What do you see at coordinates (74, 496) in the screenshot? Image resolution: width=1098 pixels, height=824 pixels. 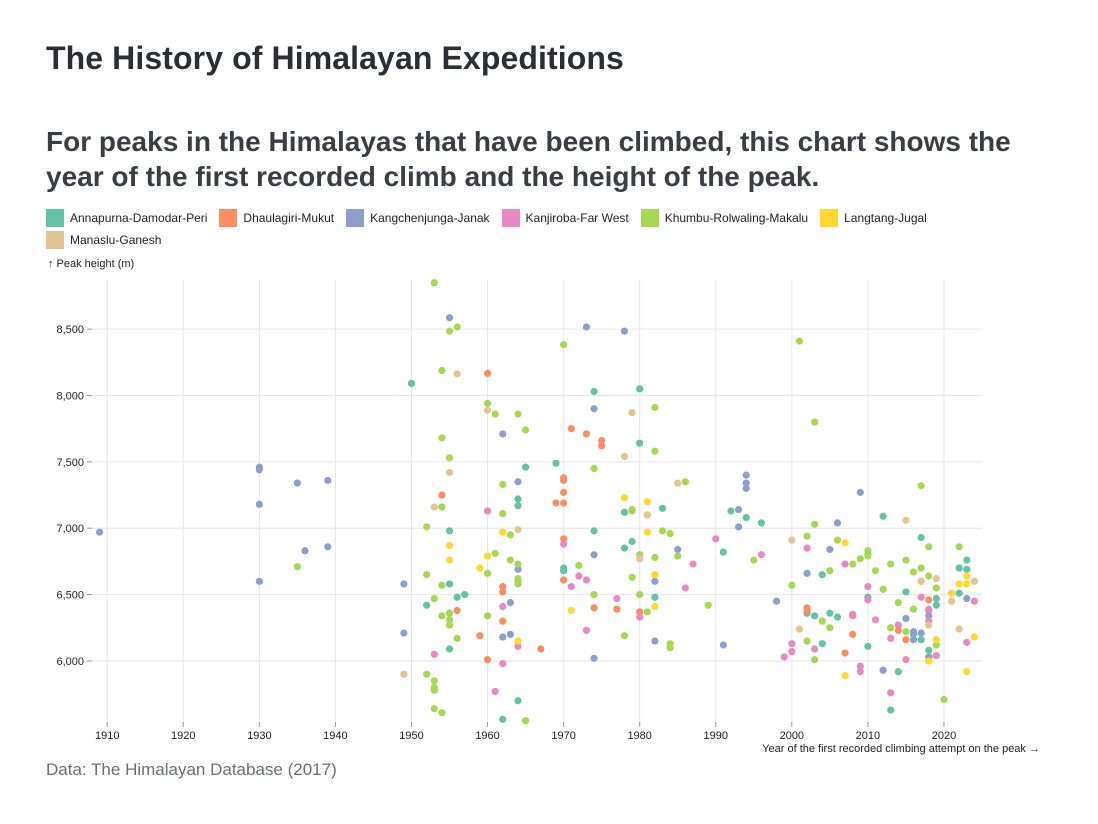 I see `y-axis-ticks: 6,000 6,500 7,000 7,500 8,000 8,500` at bounding box center [74, 496].